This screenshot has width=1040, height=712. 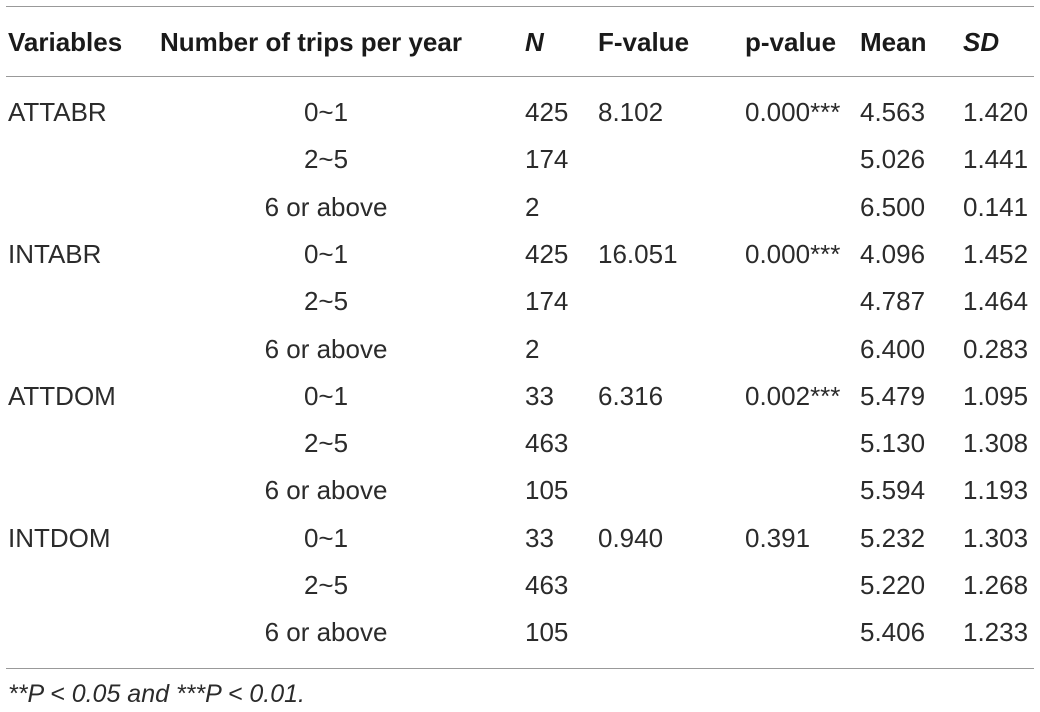 I want to click on table-cell: 1.268, so click(x=996, y=585).